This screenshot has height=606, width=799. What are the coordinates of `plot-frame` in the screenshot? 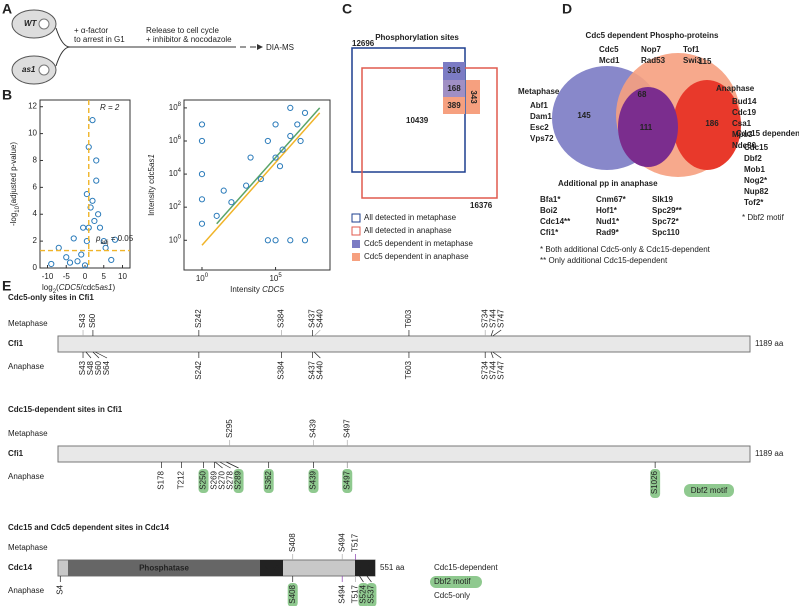 It's located at (257, 185).